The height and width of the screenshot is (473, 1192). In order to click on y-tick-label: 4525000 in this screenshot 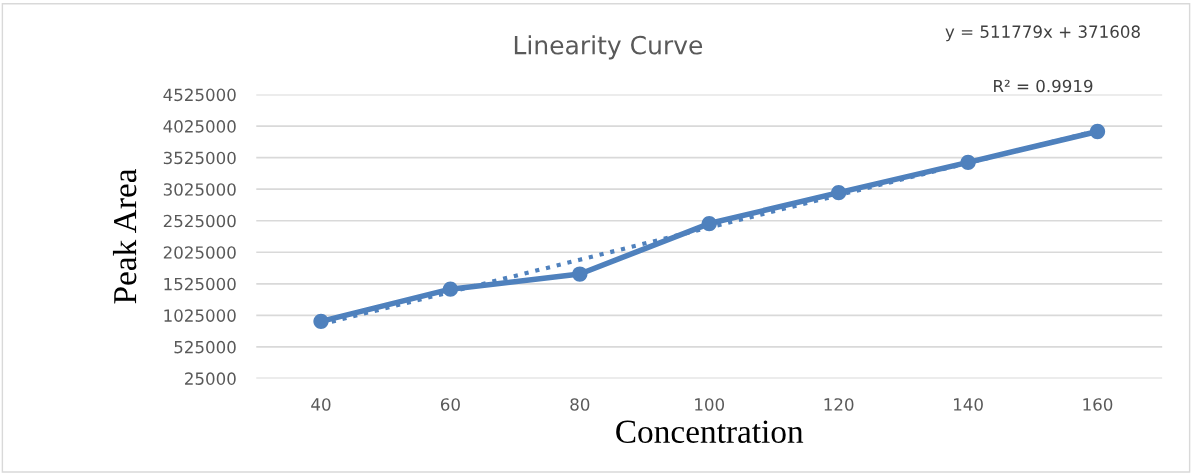, I will do `click(199, 95)`.